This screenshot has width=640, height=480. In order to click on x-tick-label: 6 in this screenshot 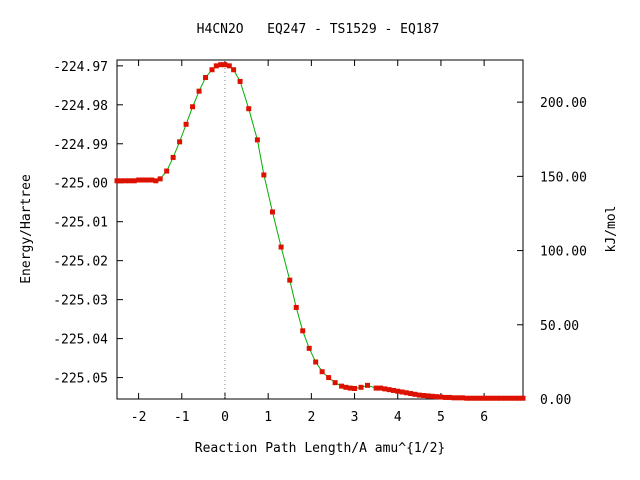, I will do `click(484, 417)`.